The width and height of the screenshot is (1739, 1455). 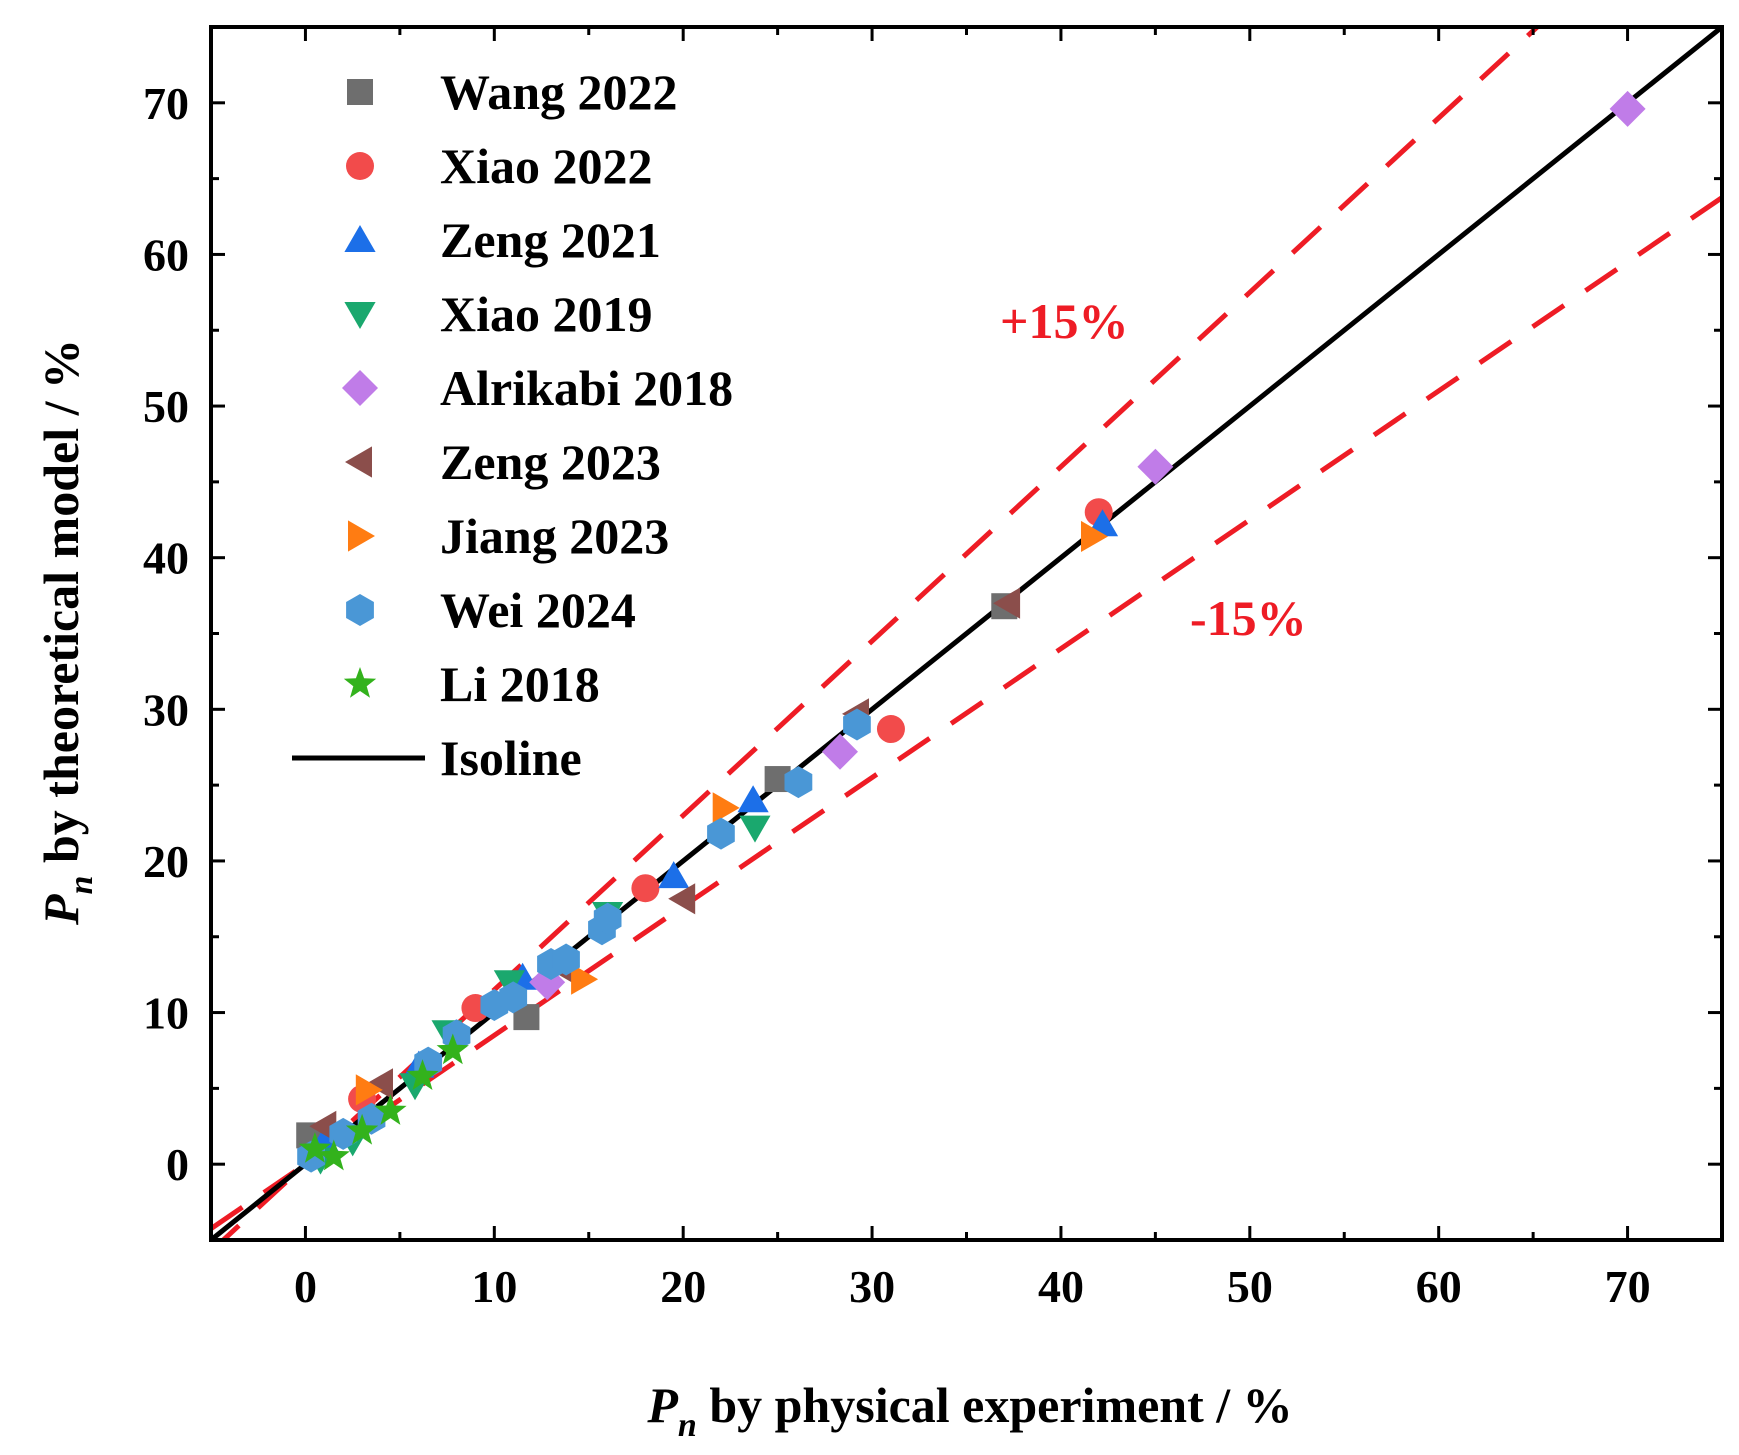 I want to click on x-tick-label: 20, so click(x=683, y=1286).